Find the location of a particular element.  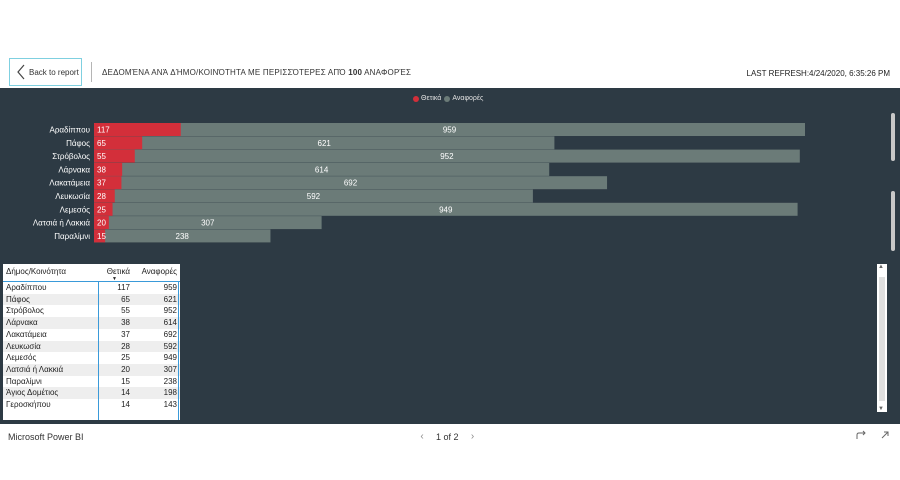

table-row: Άγιος Δομέτιος 14 198 is located at coordinates (91, 393).